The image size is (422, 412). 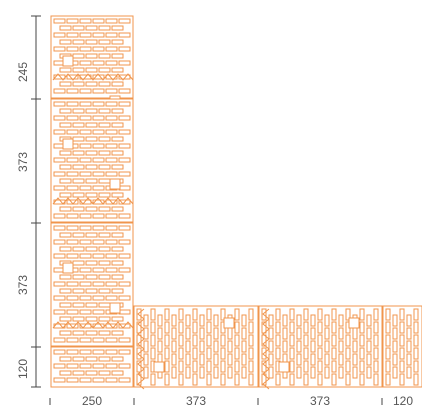 What do you see at coordinates (141, 349) in the screenshot?
I see `interlock-profile` at bounding box center [141, 349].